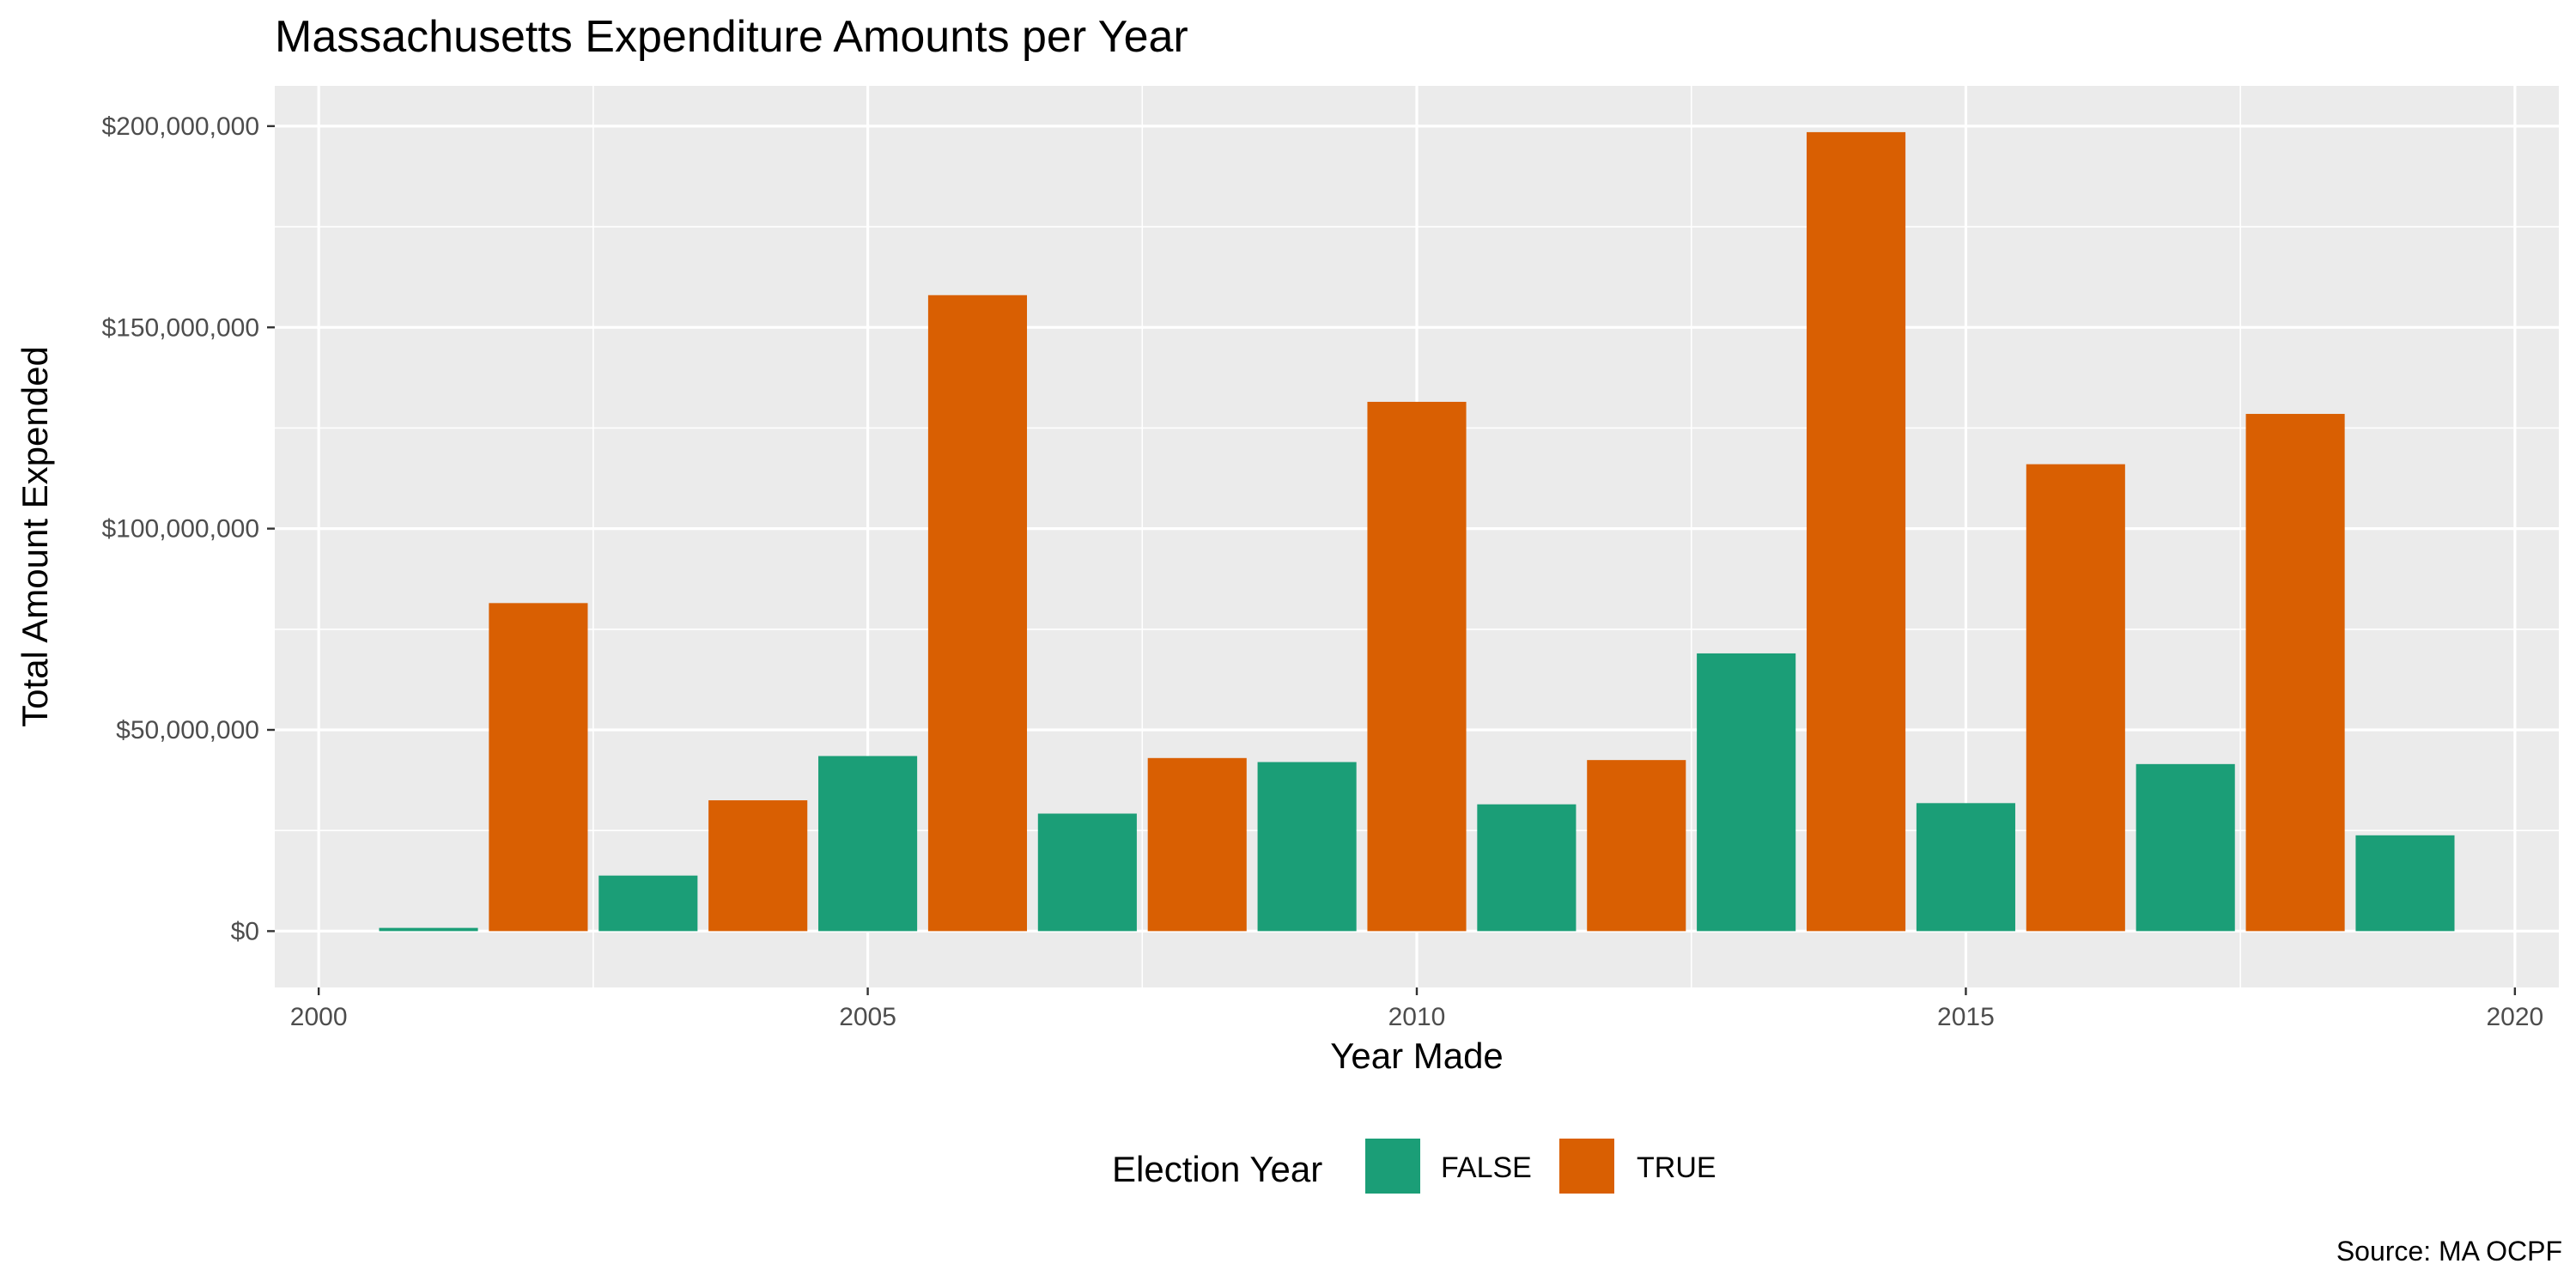 Image resolution: width=2576 pixels, height=1288 pixels. Describe the element at coordinates (2075, 698) in the screenshot. I see `bar-2016` at that location.